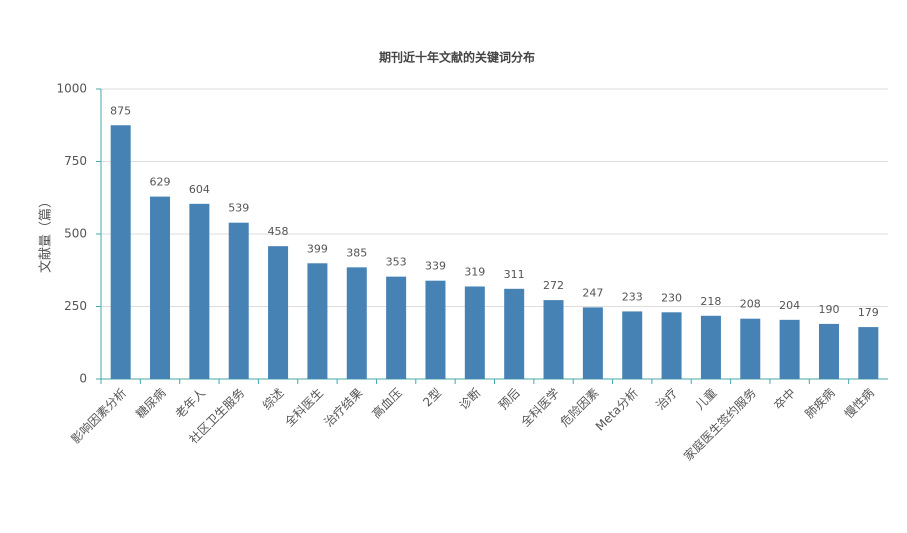  Describe the element at coordinates (859, 403) in the screenshot. I see `x-tick-label: 慢性病` at that location.